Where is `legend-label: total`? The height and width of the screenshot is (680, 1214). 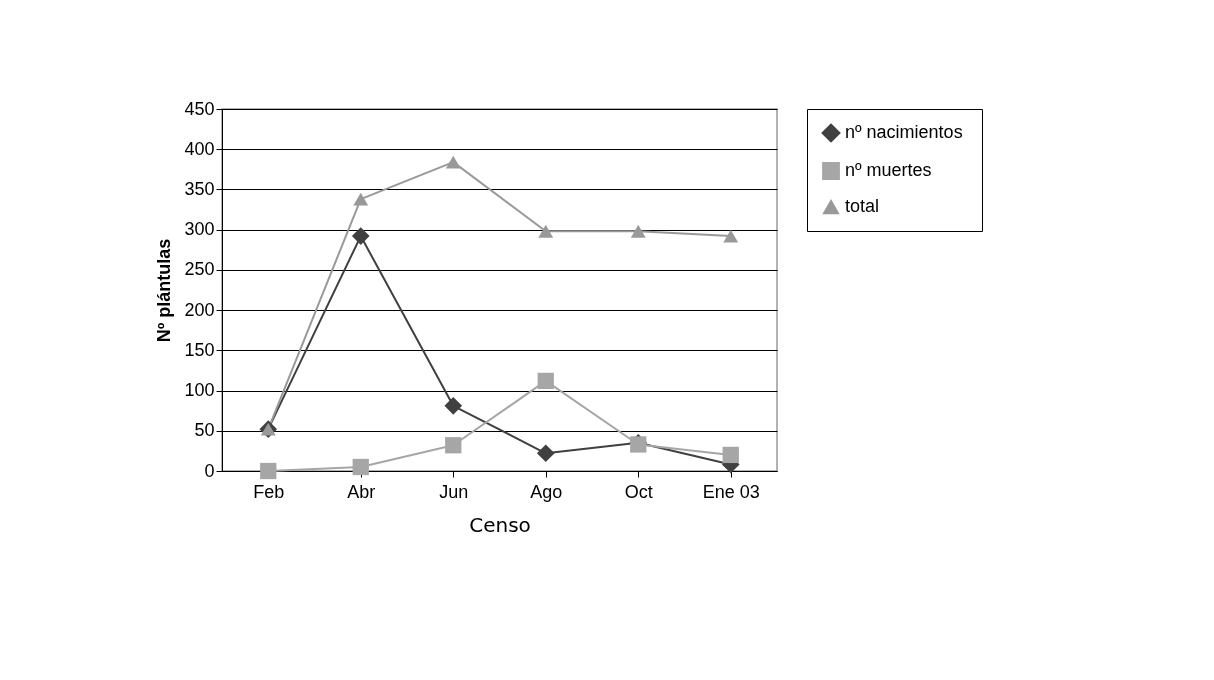
legend-label: total is located at coordinates (862, 206).